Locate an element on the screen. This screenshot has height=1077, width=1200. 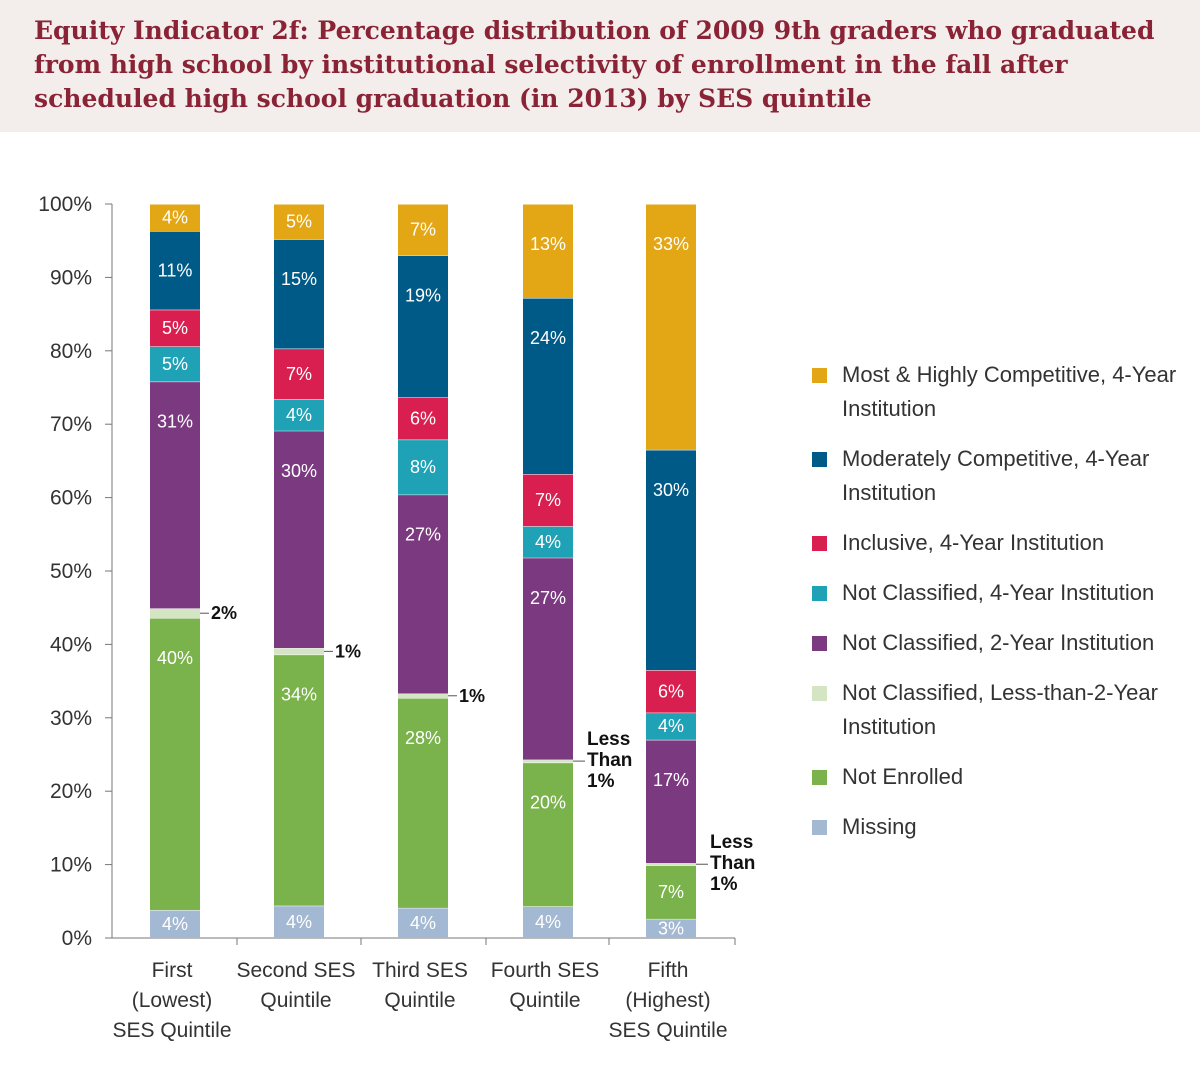
y-tick-label: 80% is located at coordinates (71, 351).